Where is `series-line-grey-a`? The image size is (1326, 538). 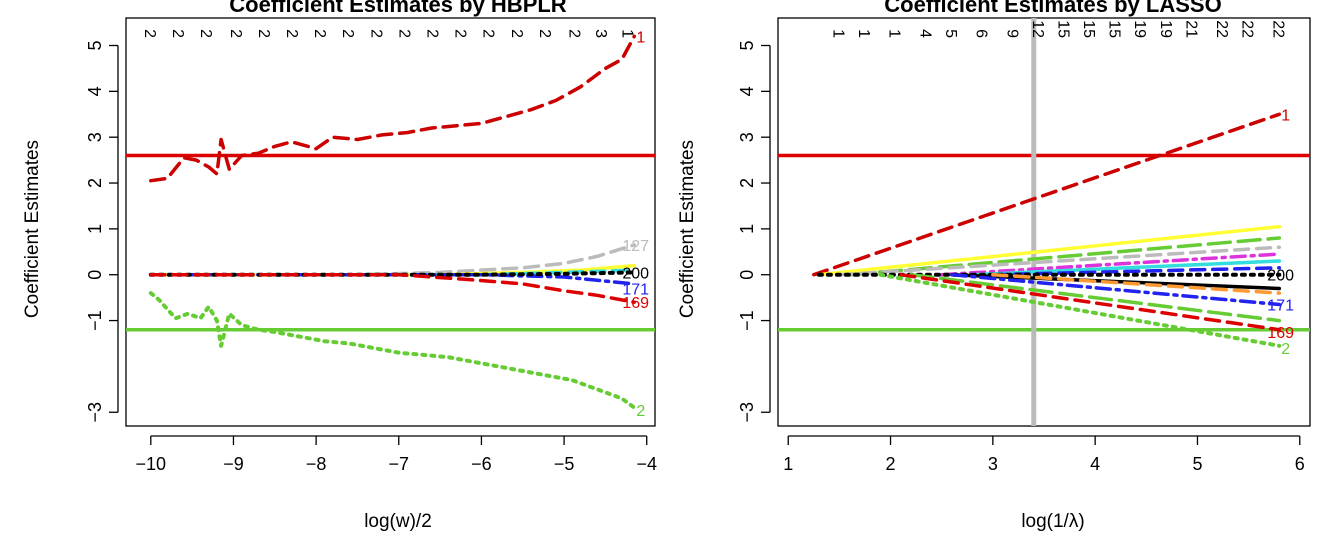
series-line-grey-a is located at coordinates (1059, 261).